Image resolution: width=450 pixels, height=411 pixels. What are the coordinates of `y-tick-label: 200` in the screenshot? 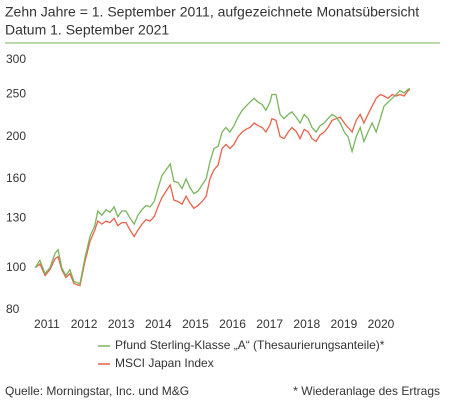 It's located at (16, 136).